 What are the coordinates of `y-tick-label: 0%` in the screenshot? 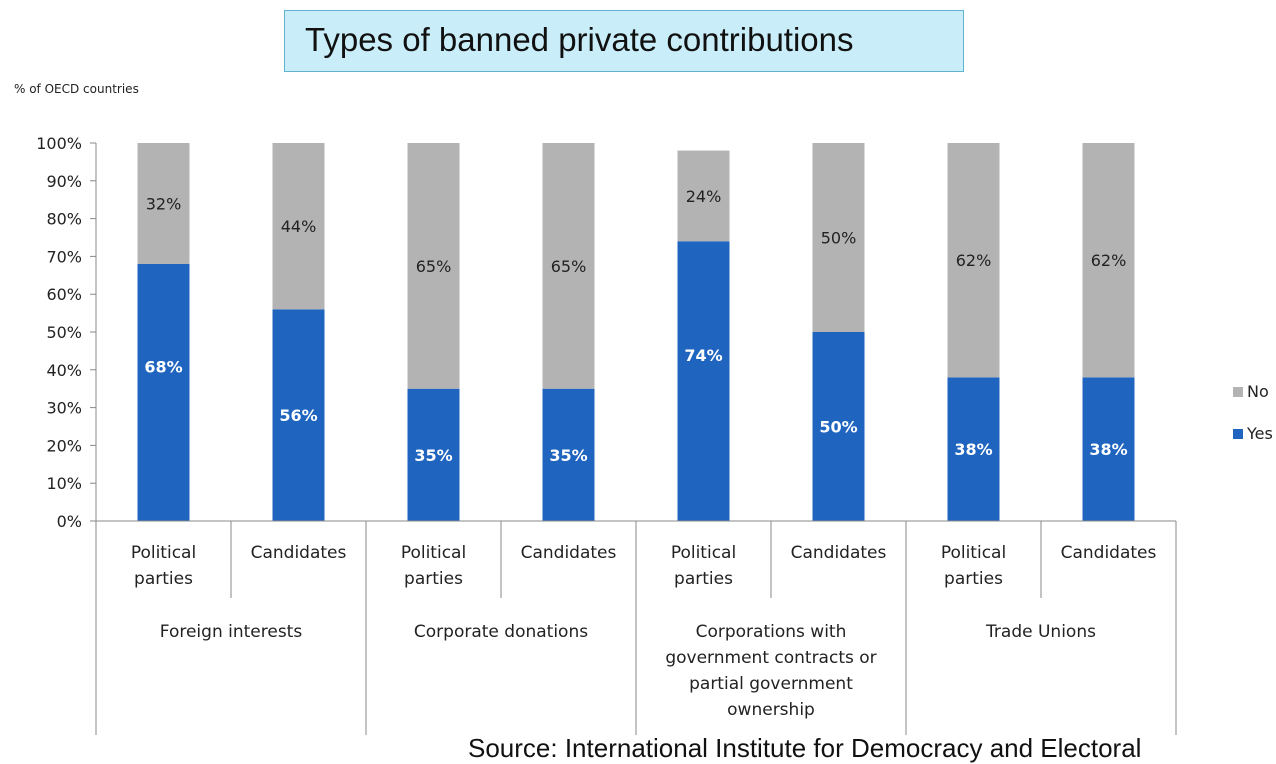 It's located at (69, 521).